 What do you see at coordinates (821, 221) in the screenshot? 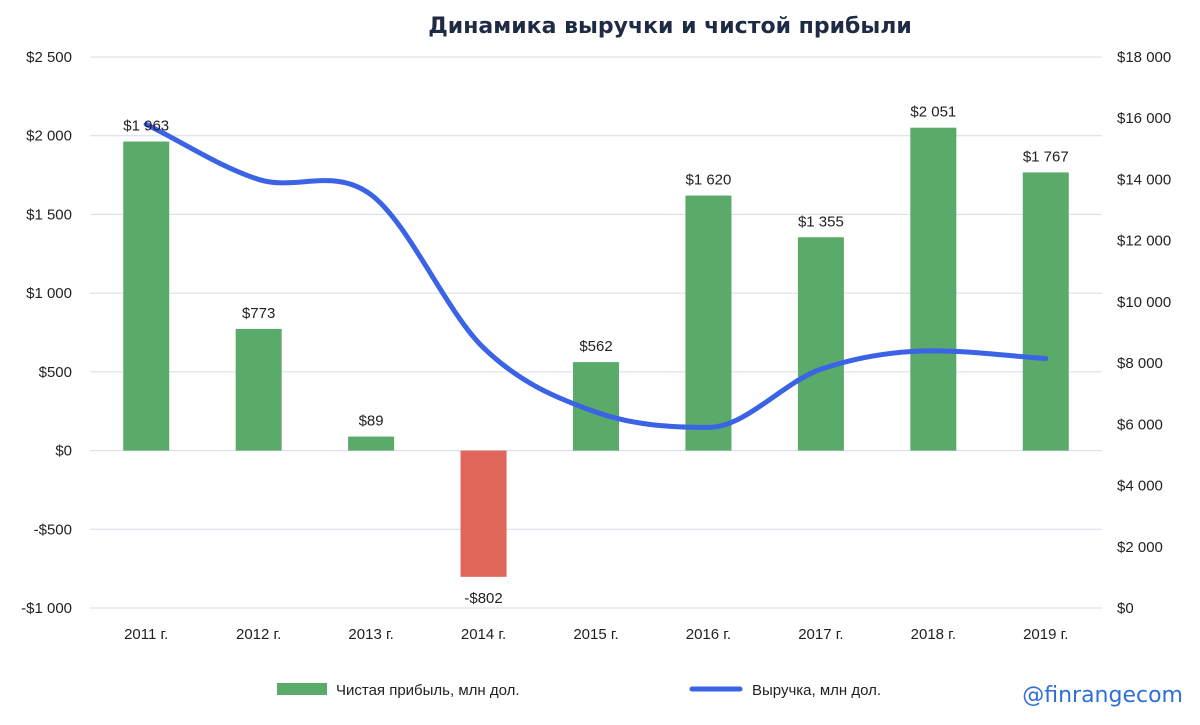
I see `bar-data-label: $1 355` at bounding box center [821, 221].